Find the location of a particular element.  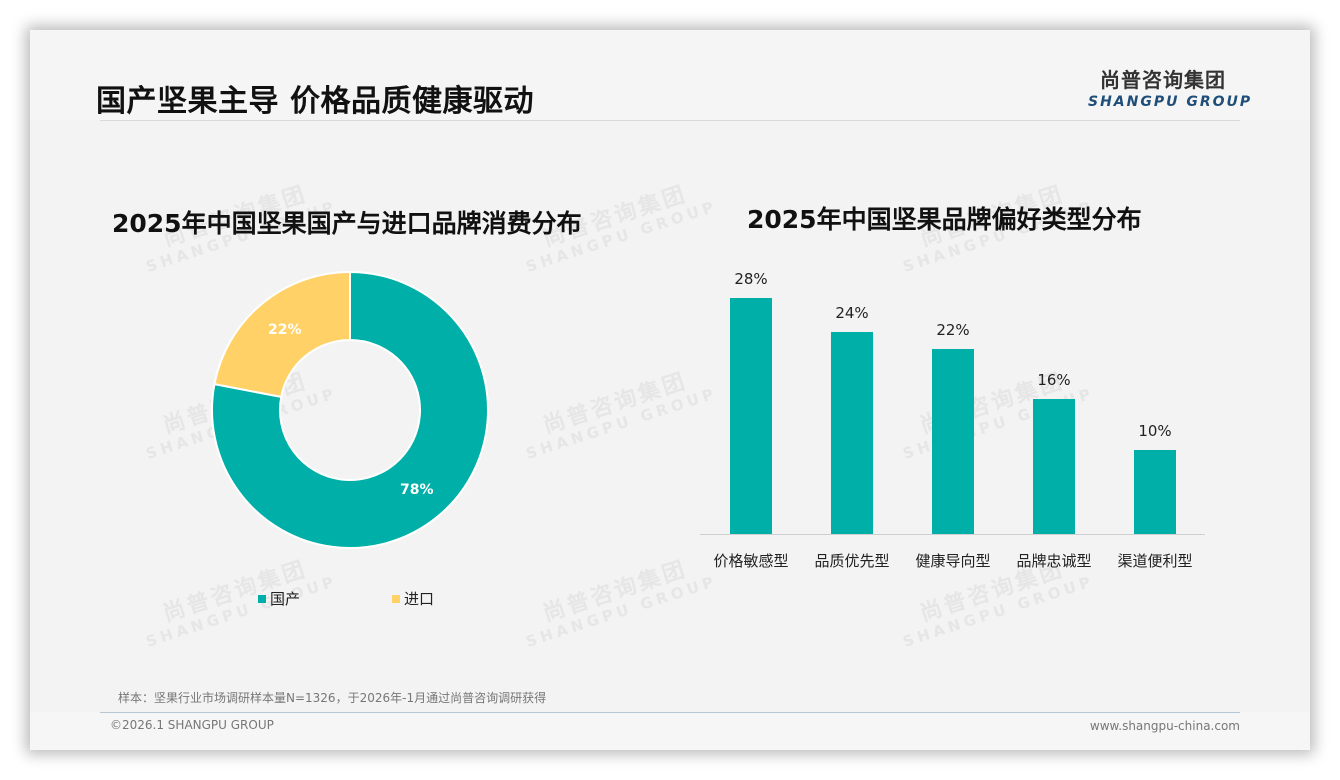

bar-category-label: 健康导向型 is located at coordinates (953, 561).